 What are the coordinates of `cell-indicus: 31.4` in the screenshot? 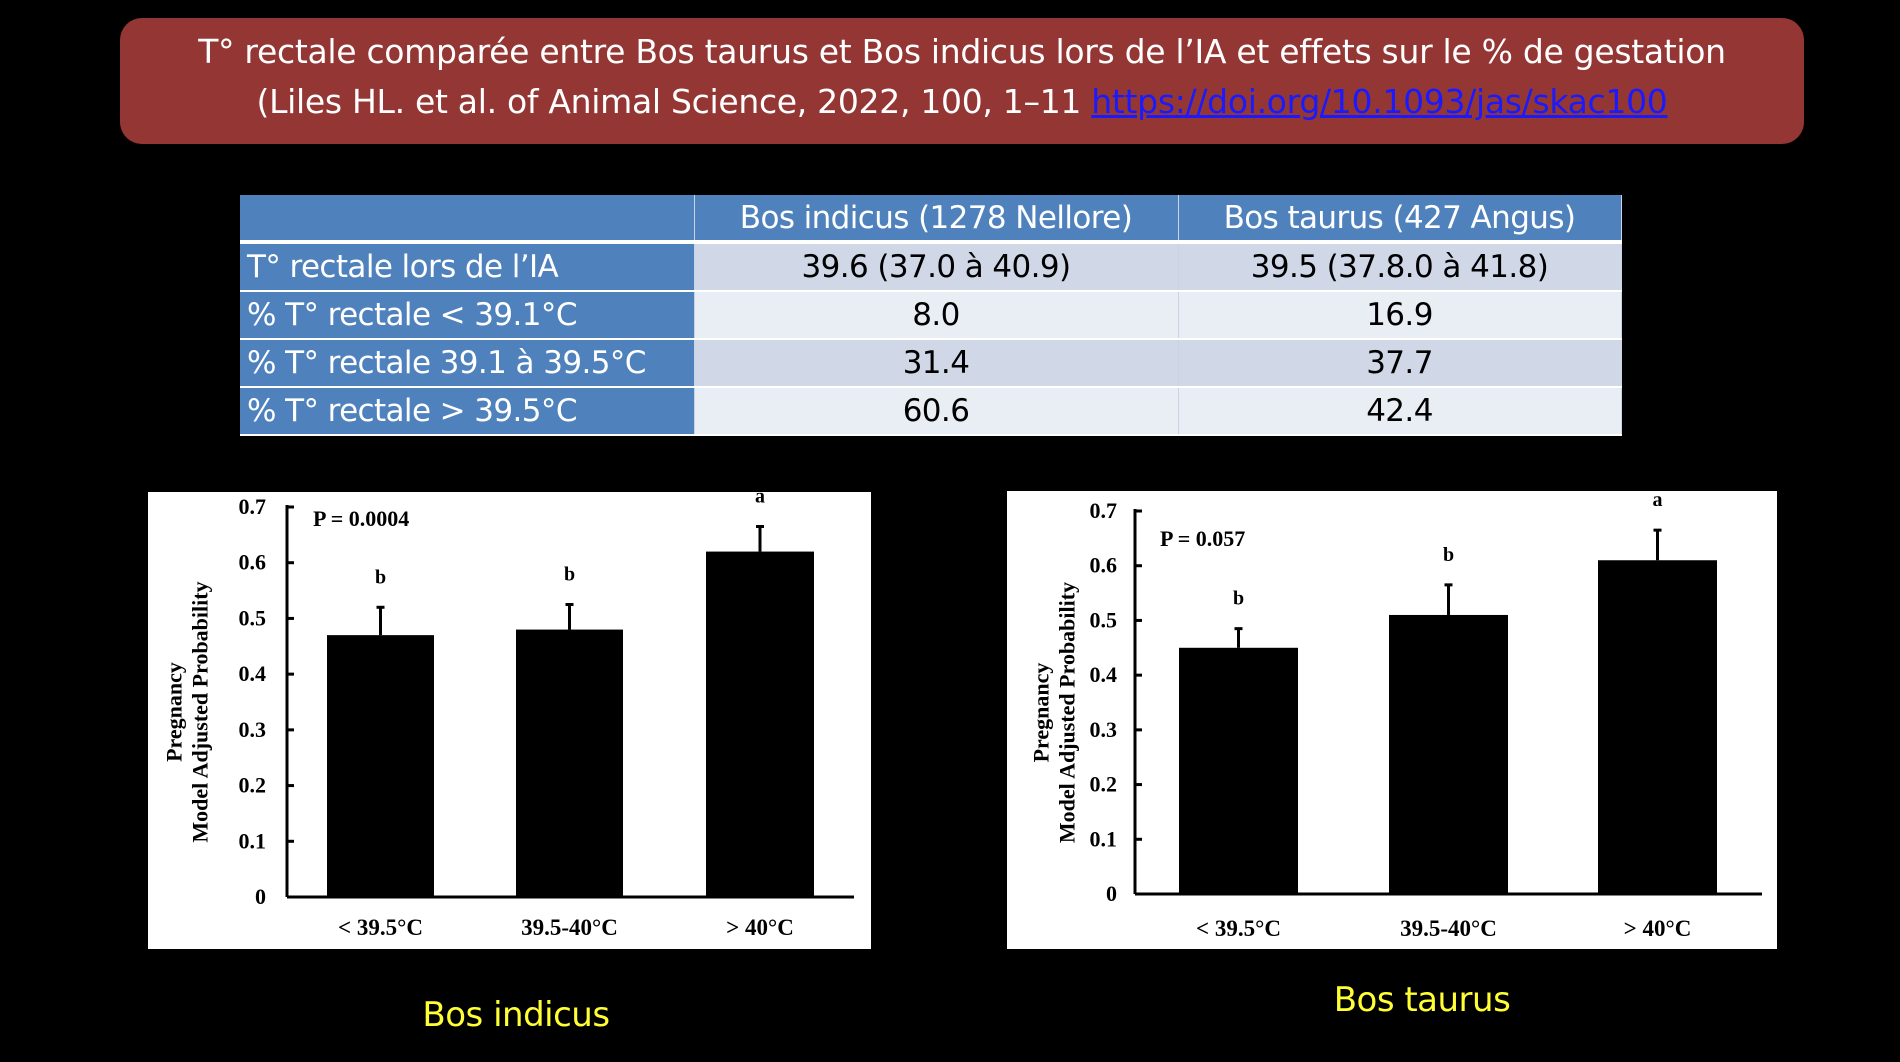 It's located at (936, 363).